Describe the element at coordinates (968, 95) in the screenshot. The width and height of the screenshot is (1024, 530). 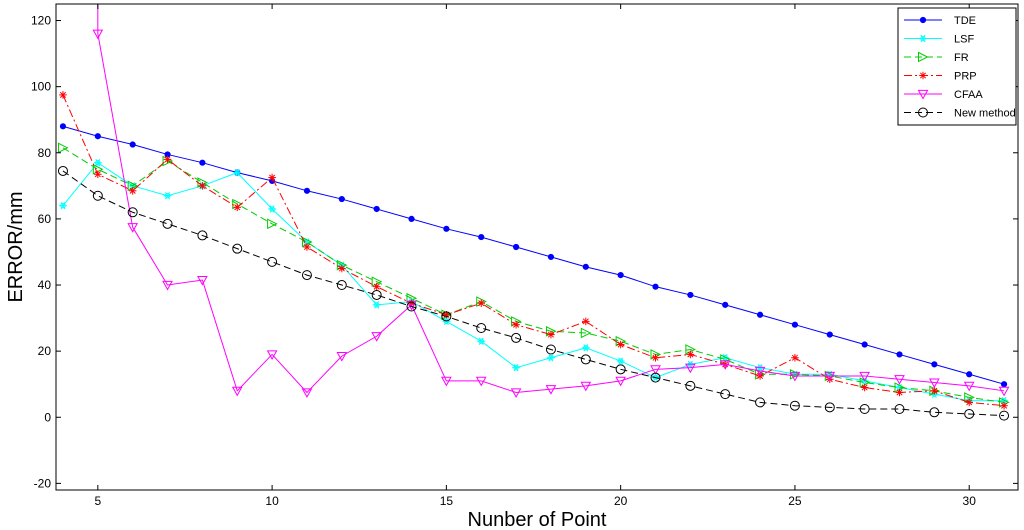
I see `legend-label: CFAA` at that location.